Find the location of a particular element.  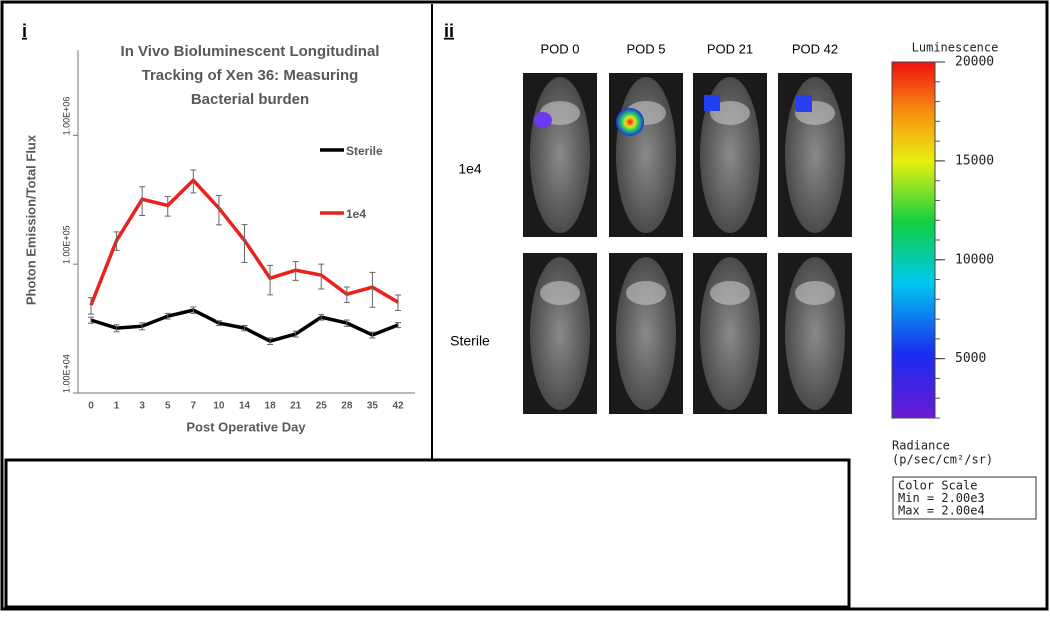

x-tick-label: 42 is located at coordinates (398, 406).